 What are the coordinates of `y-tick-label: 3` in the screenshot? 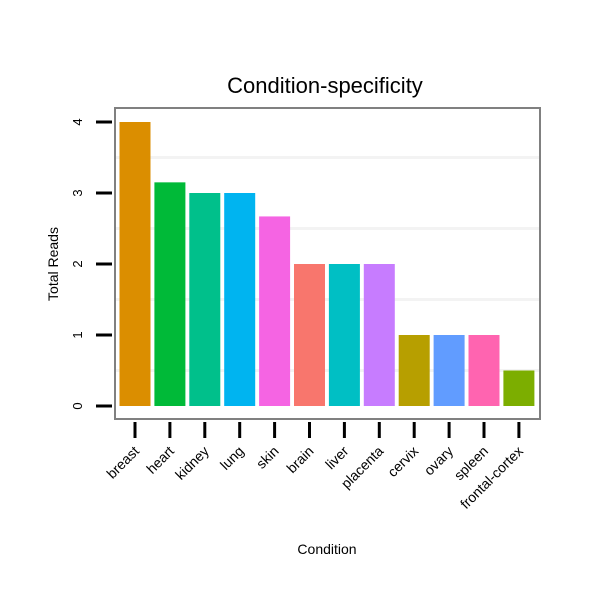 It's located at (77, 192).